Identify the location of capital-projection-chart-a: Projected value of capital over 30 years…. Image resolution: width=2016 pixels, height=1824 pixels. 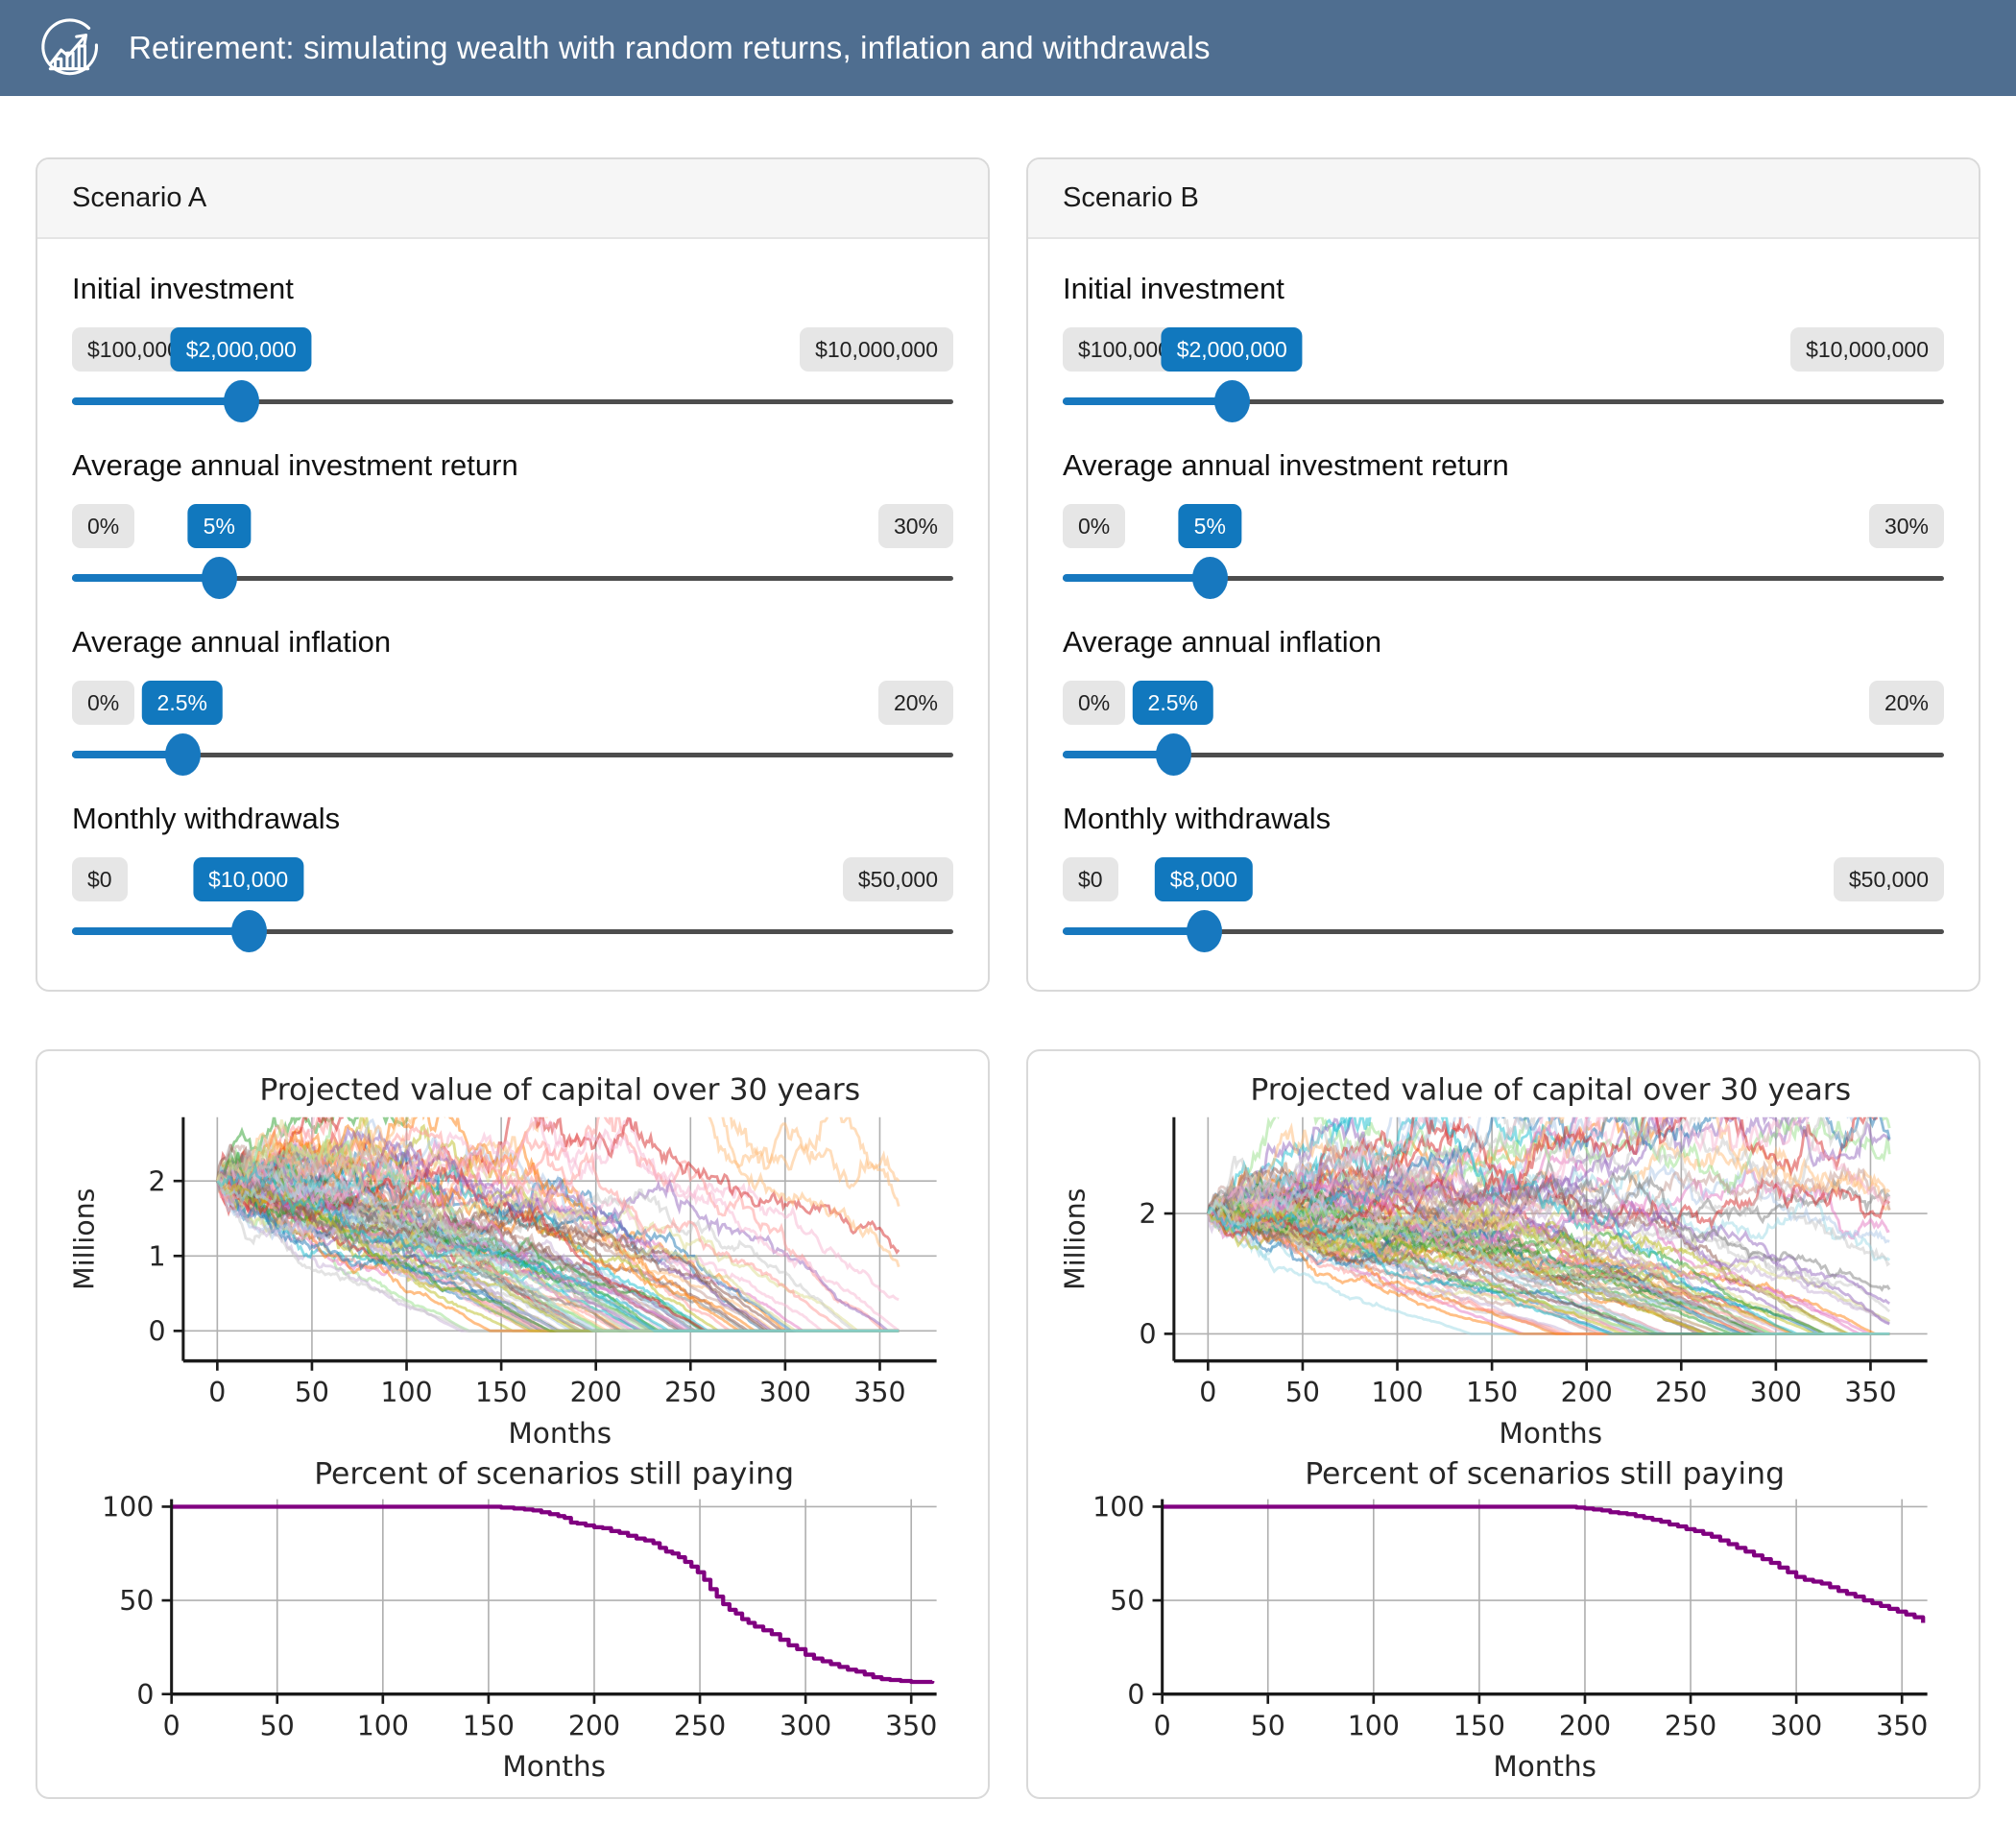
(502, 1261).